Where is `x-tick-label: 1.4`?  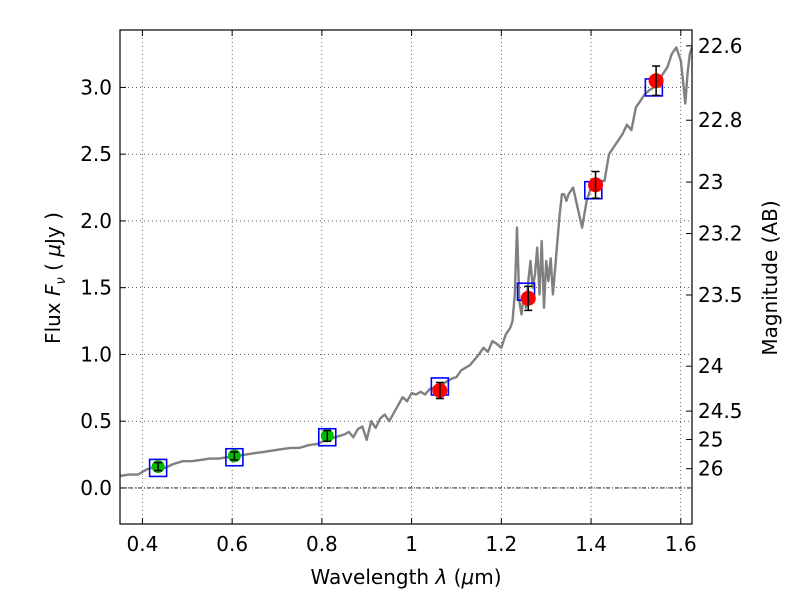 x-tick-label: 1.4 is located at coordinates (591, 544).